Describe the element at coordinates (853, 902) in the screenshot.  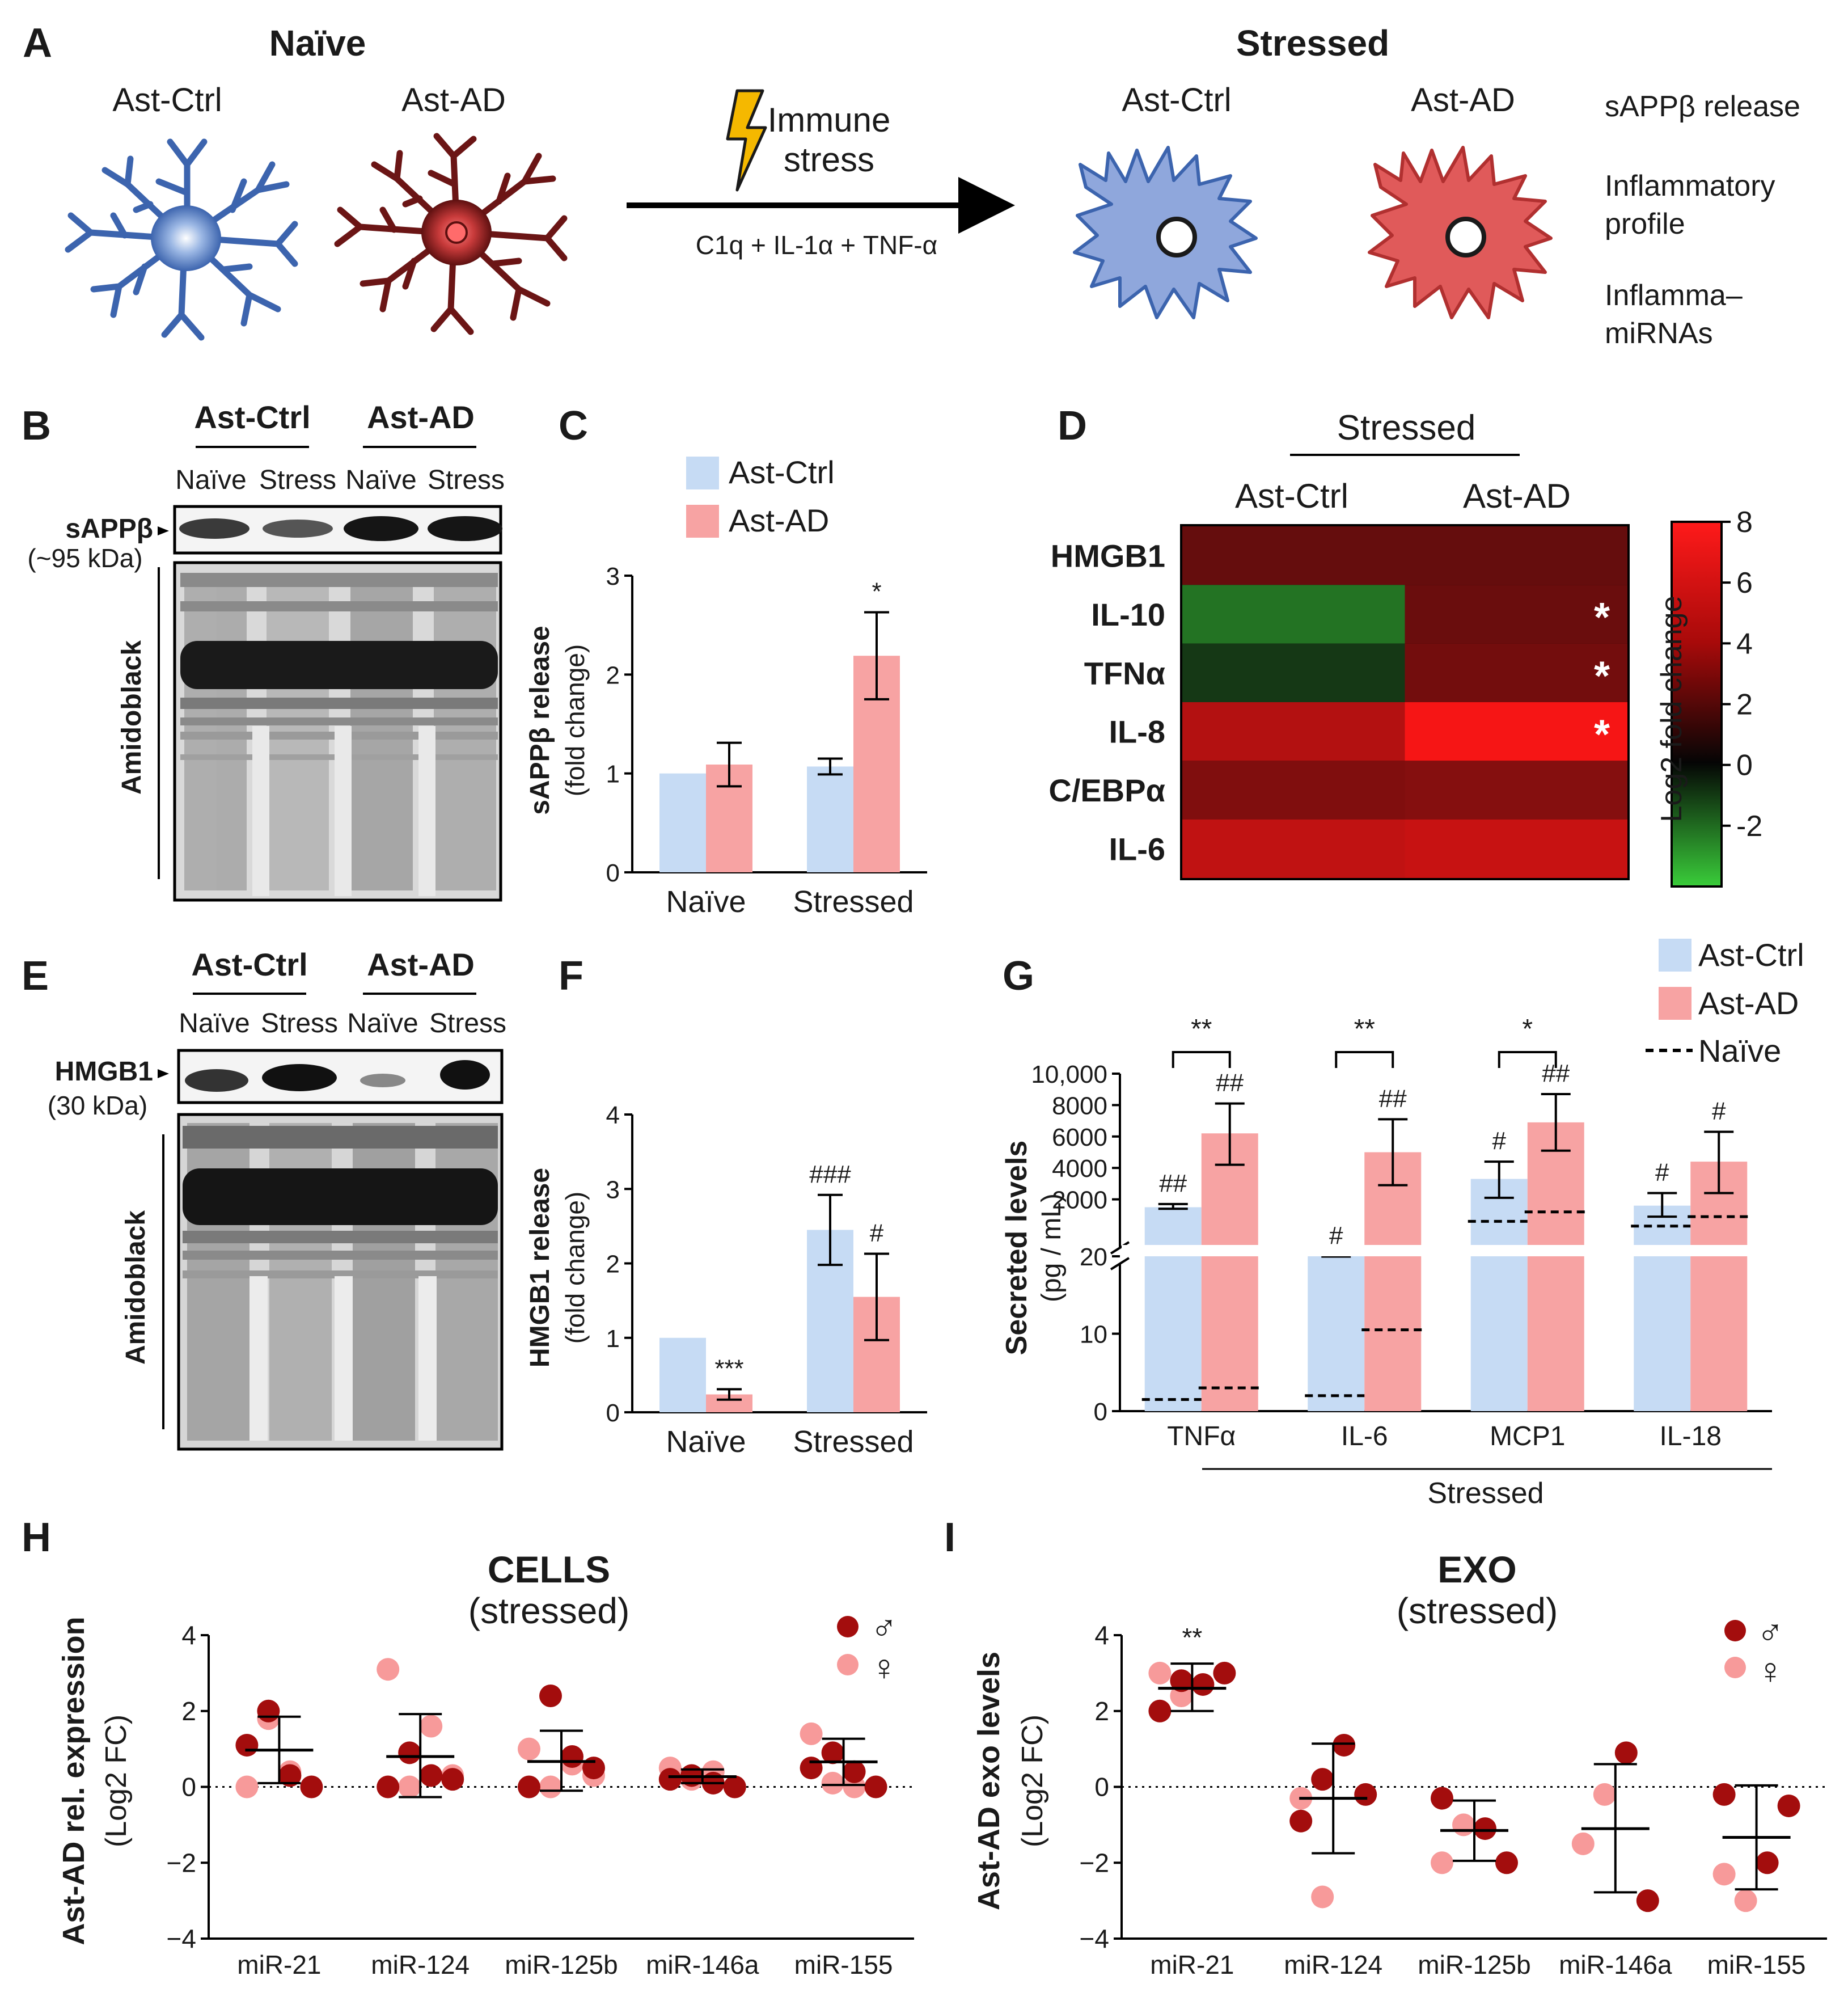
I see `chart-c-xtick-label: Stressed` at that location.